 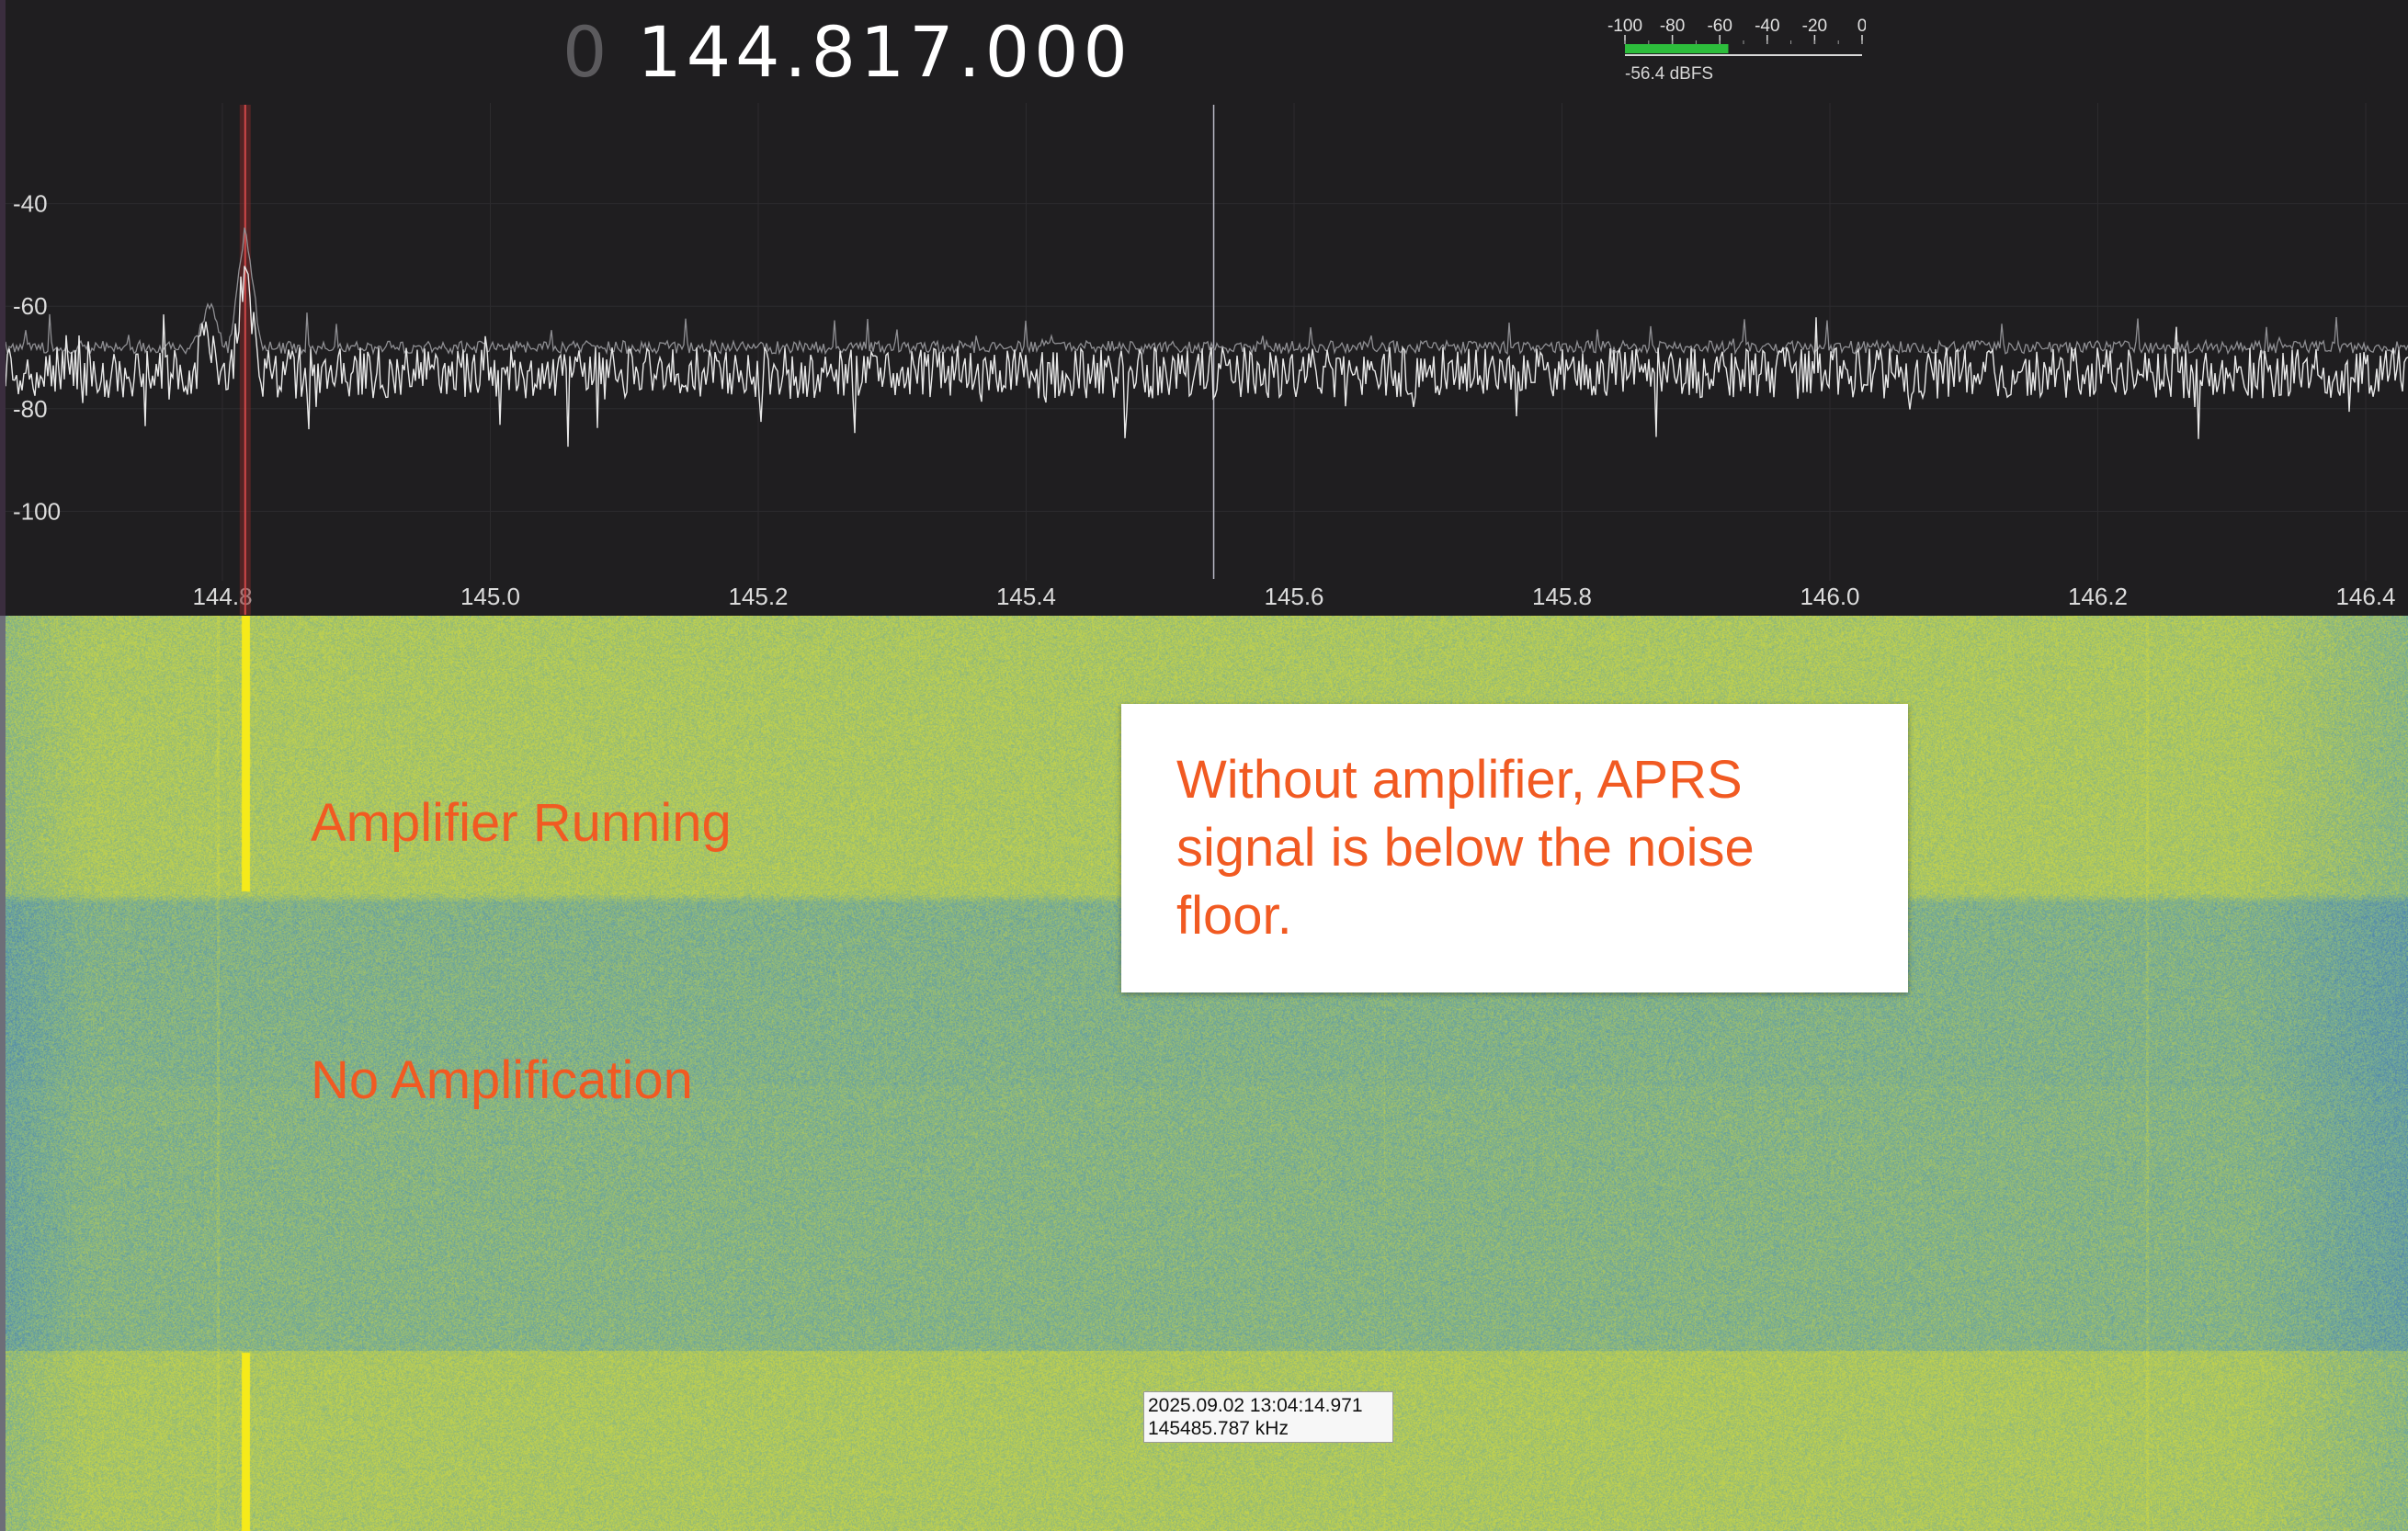 What do you see at coordinates (884, 52) in the screenshot?
I see `frequency-value: 144.817.000` at bounding box center [884, 52].